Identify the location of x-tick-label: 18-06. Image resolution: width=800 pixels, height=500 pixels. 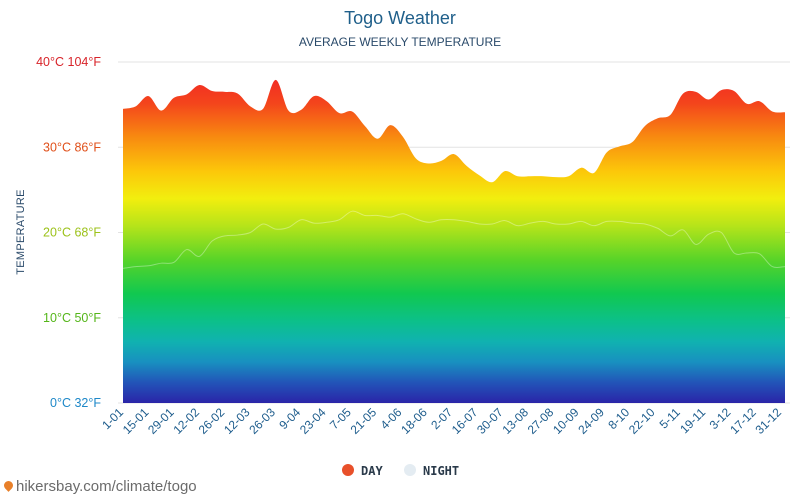
(414, 421).